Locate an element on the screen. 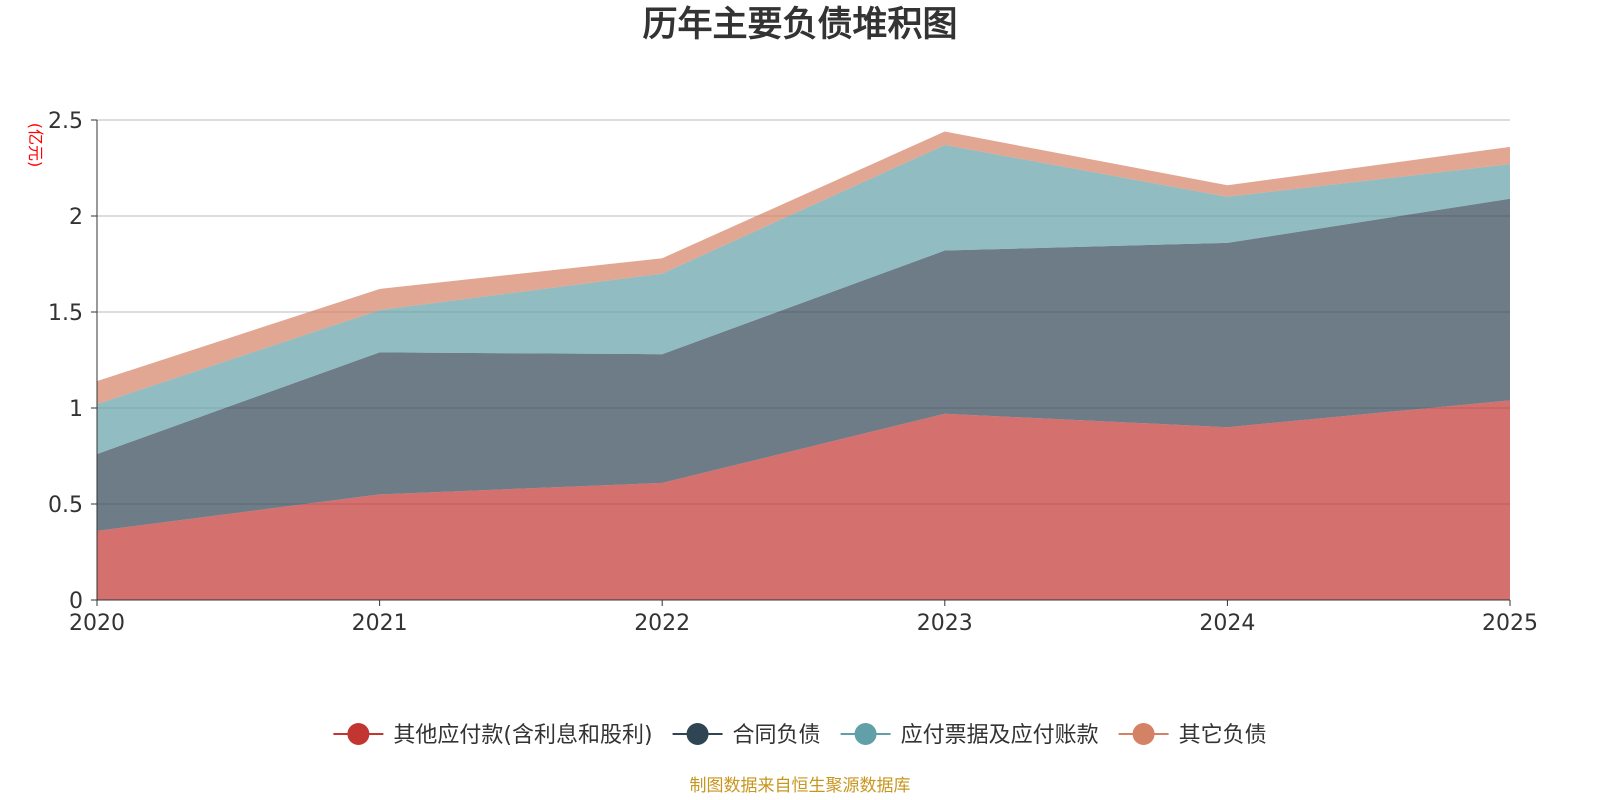 This screenshot has width=1600, height=800. y-axis-unit-label: (亿元) is located at coordinates (35, 145).